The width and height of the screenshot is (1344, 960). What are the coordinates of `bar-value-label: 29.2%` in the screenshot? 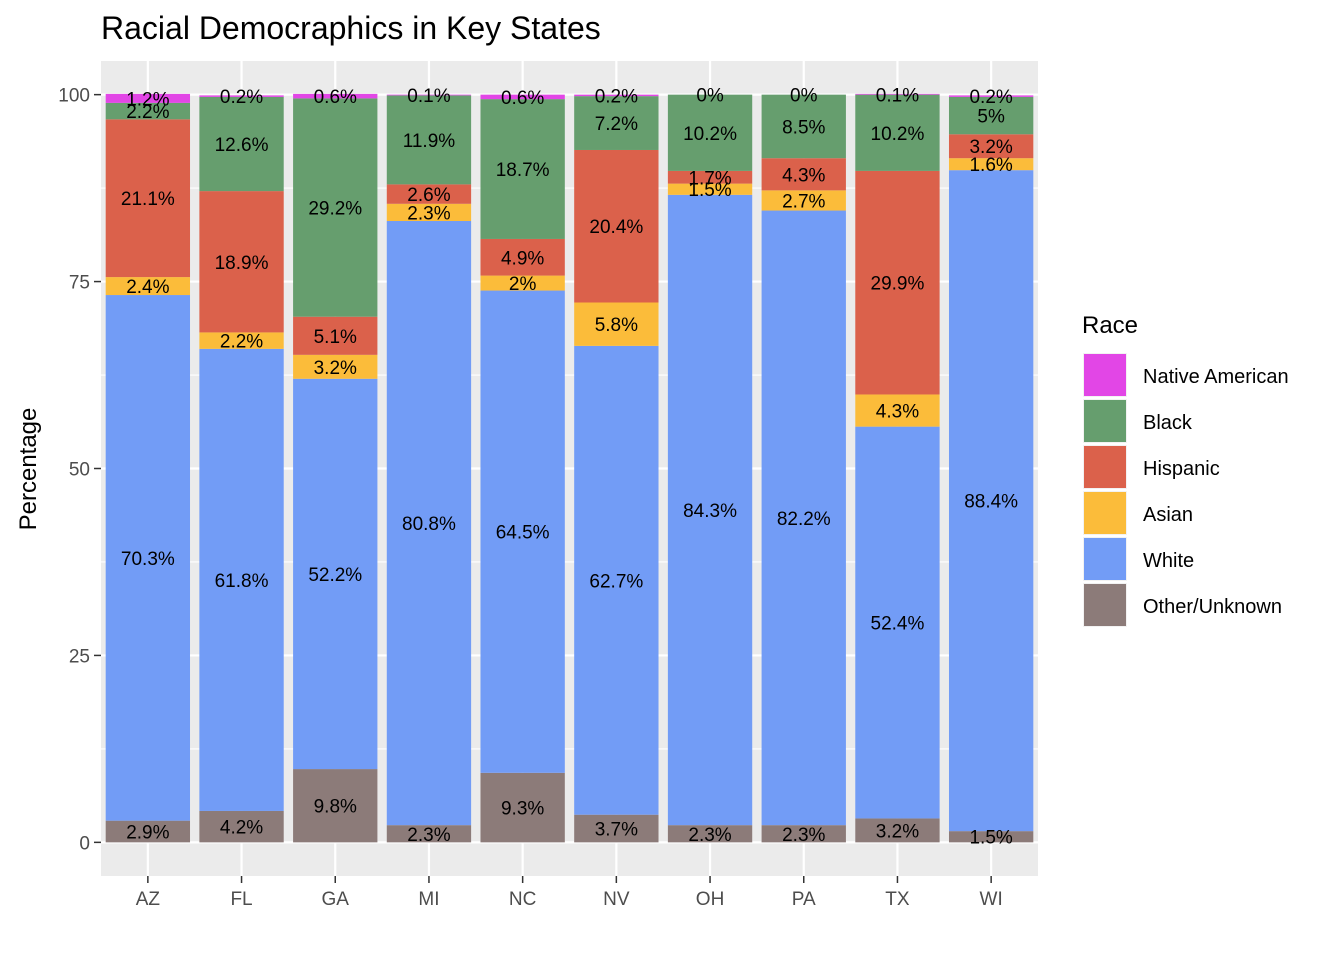 It's located at (335, 209).